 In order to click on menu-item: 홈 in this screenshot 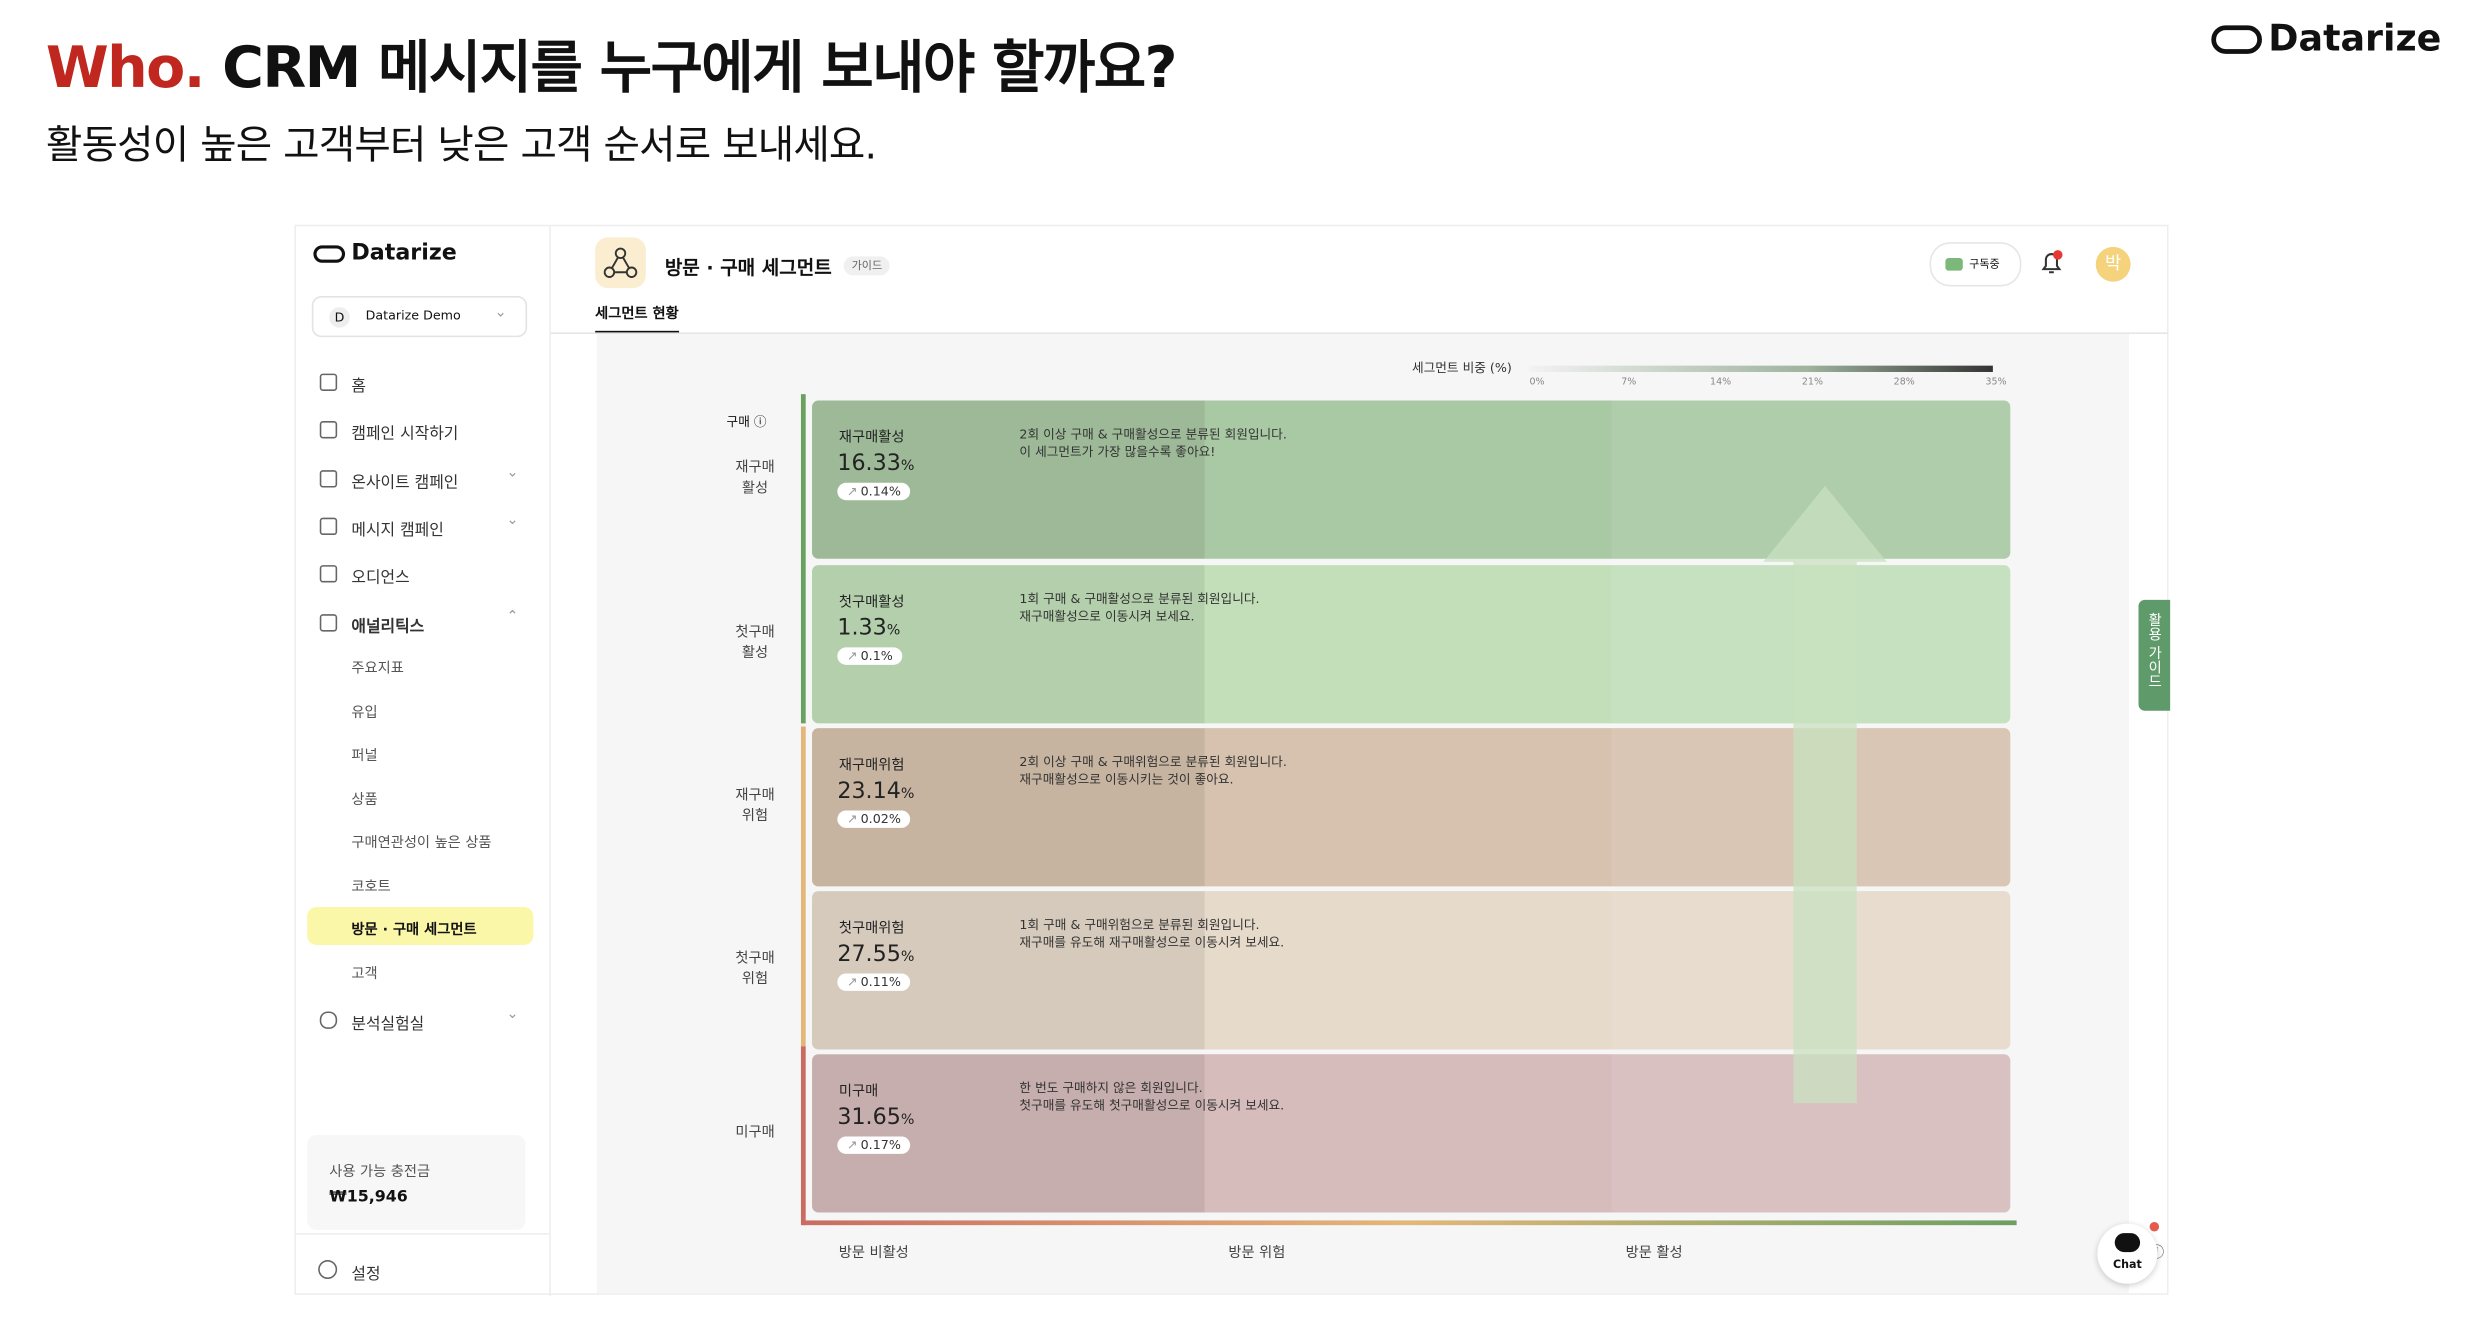, I will do `click(358, 387)`.